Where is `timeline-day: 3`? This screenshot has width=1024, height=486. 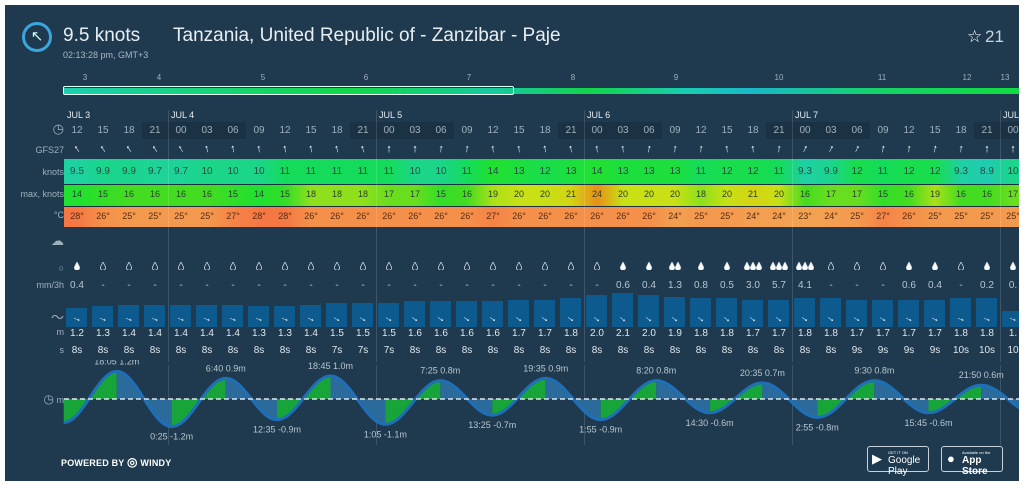
timeline-day: 3 is located at coordinates (85, 77).